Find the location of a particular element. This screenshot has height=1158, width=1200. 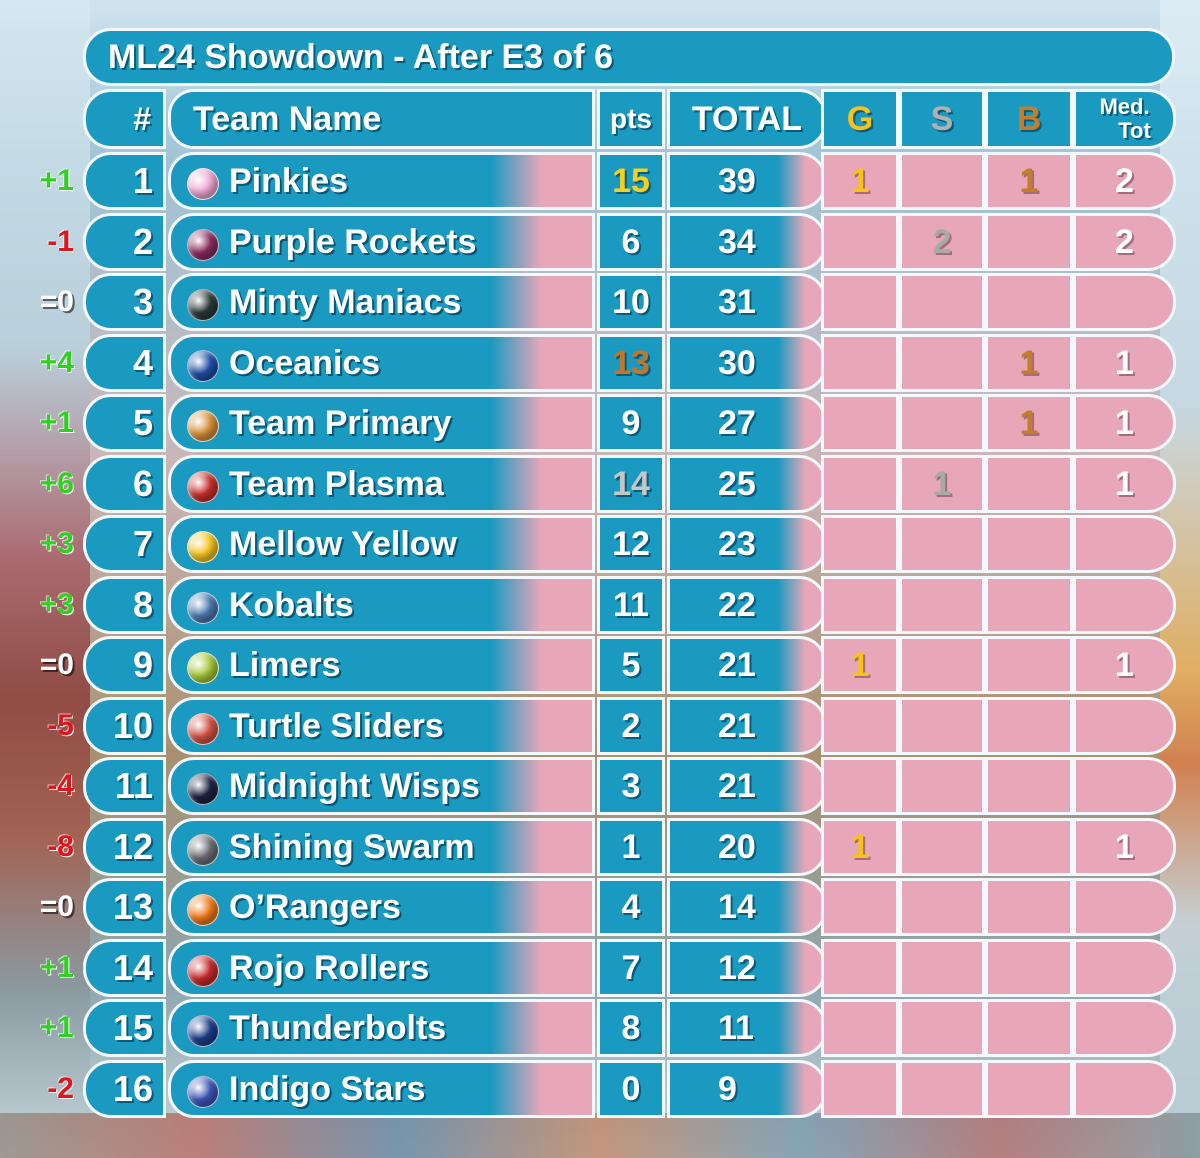

table-row: =0 13 O’Rangers 4 14 is located at coordinates (600, 907).